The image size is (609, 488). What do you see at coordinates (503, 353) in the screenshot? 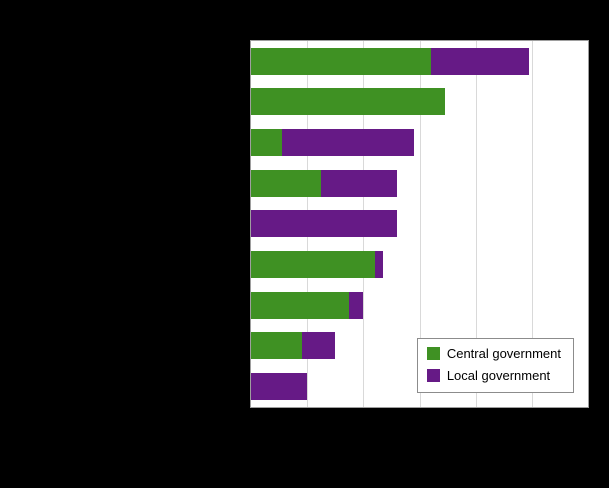
I see `legend-label-central-government: Central government` at bounding box center [503, 353].